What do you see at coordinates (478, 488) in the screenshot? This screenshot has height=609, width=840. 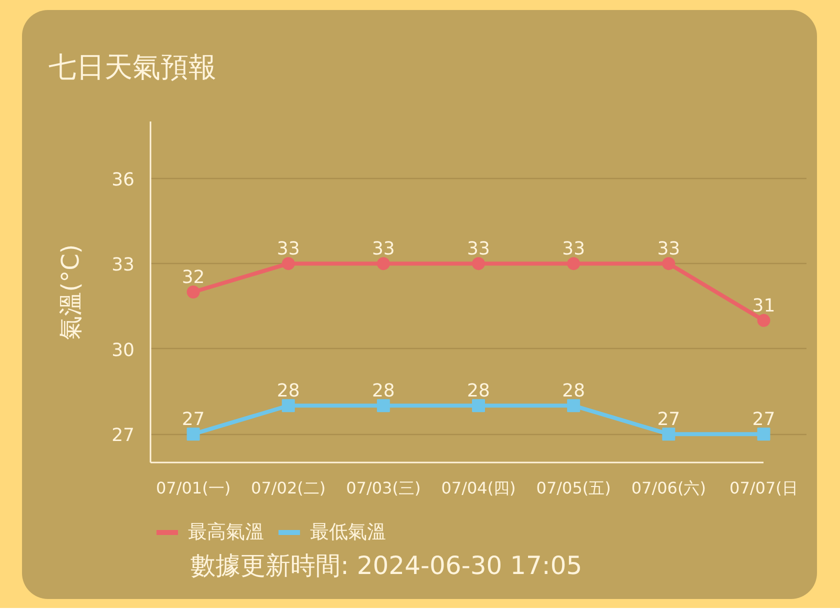 I see `x-tick-label: 07/04(四)` at bounding box center [478, 488].